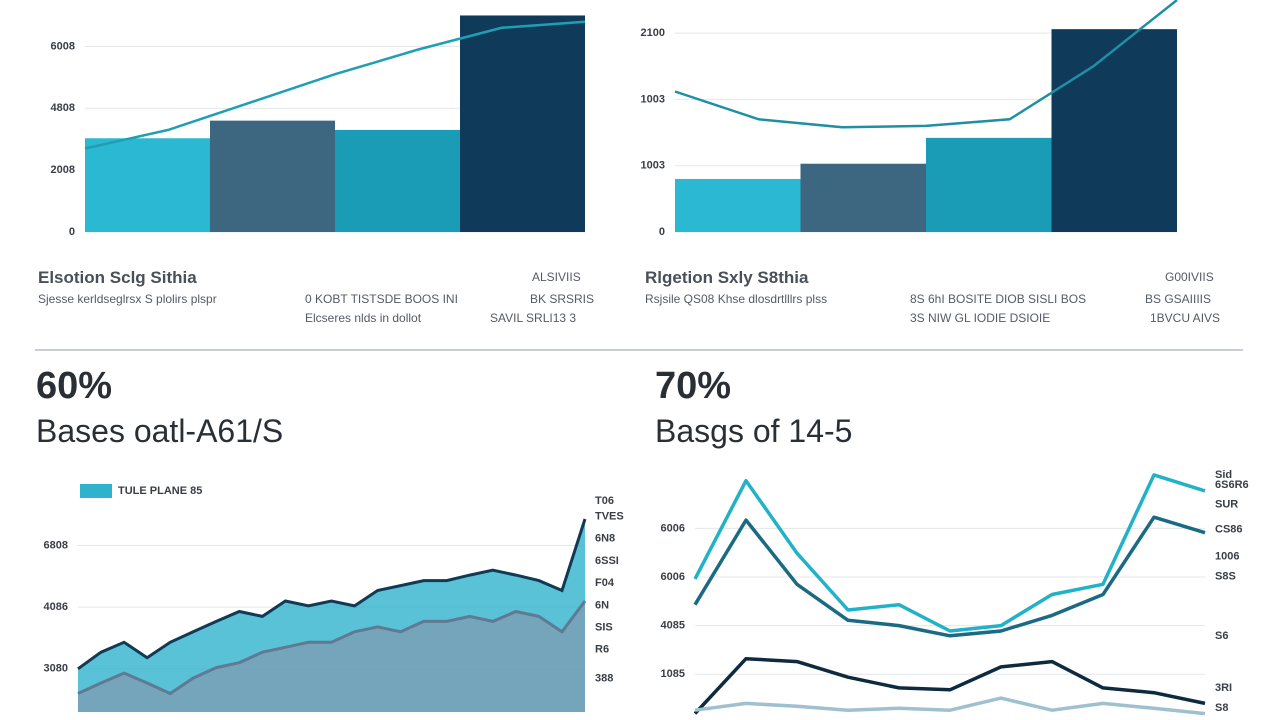 Image resolution: width=1280 pixels, height=720 pixels. What do you see at coordinates (556, 277) in the screenshot?
I see `caption-side: ALSIVIIS` at bounding box center [556, 277].